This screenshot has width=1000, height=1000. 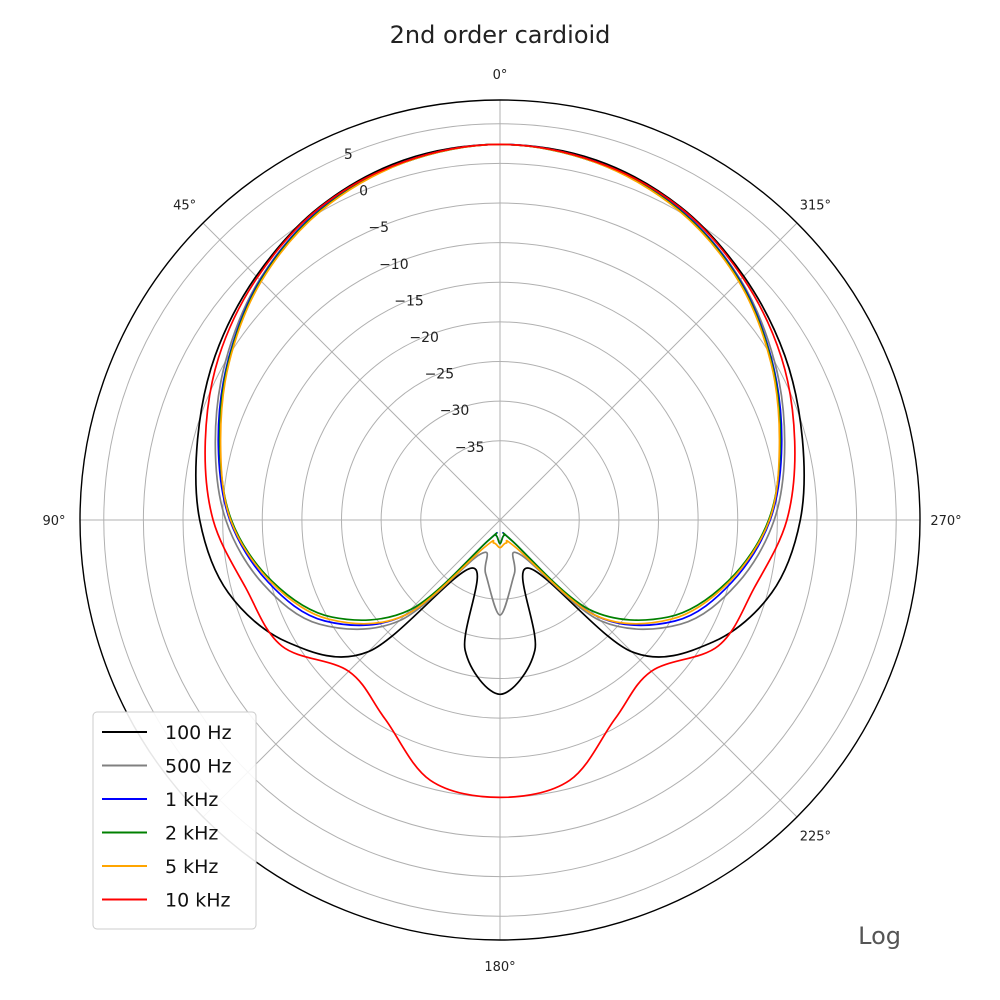 What do you see at coordinates (879, 936) in the screenshot?
I see `scale-note: Log` at bounding box center [879, 936].